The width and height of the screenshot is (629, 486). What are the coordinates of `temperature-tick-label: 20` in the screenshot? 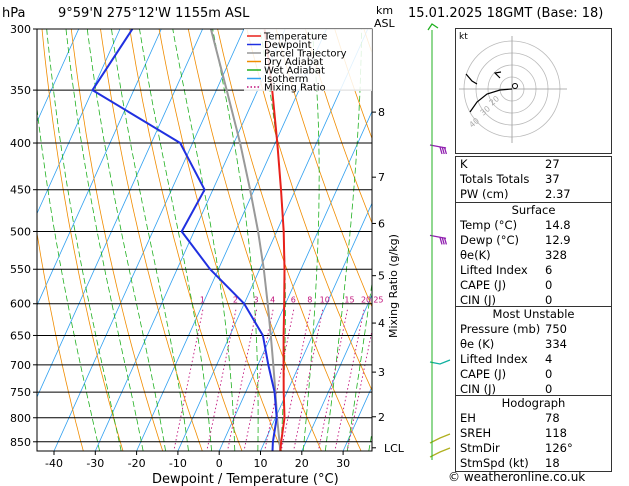 It's located at (302, 463).